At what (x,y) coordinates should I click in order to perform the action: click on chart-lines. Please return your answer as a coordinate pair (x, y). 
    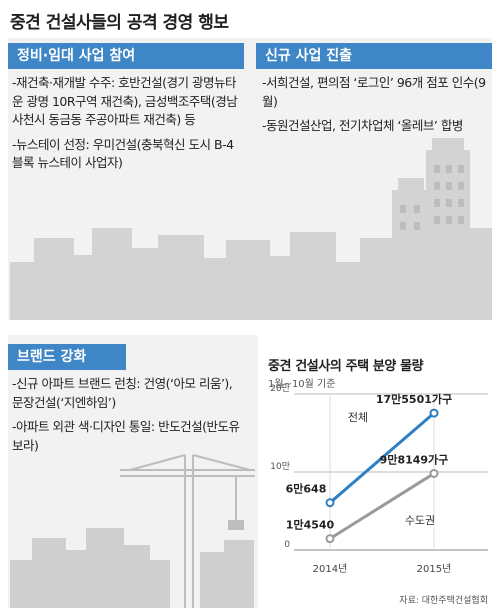
    Looking at the image, I should click on (382, 476).